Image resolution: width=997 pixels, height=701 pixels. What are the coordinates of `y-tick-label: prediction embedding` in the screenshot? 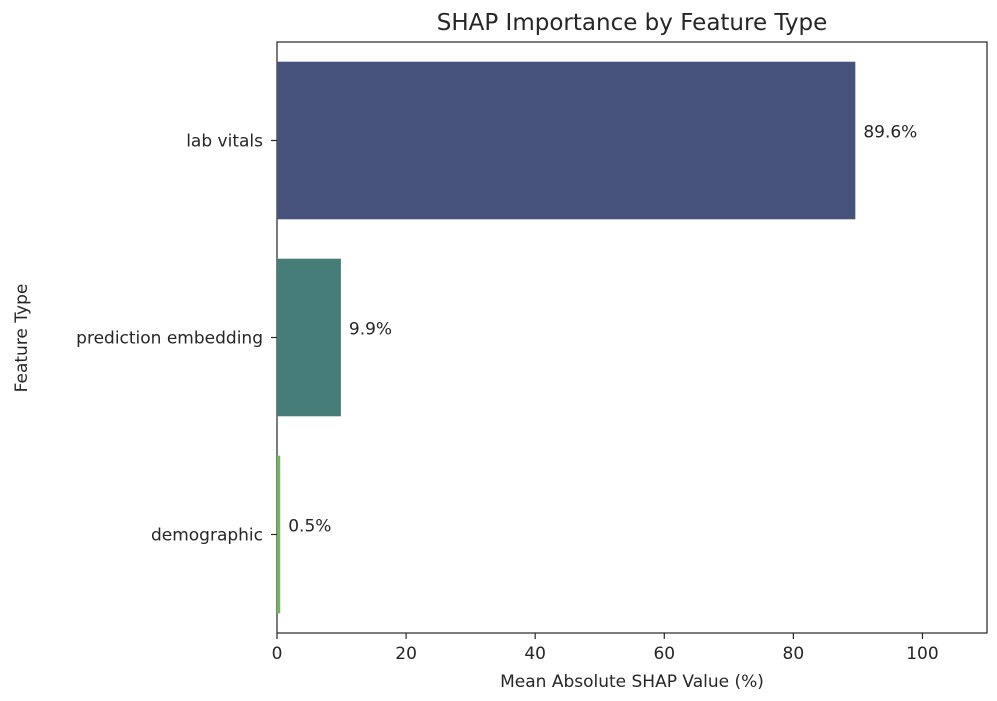 It's located at (169, 339).